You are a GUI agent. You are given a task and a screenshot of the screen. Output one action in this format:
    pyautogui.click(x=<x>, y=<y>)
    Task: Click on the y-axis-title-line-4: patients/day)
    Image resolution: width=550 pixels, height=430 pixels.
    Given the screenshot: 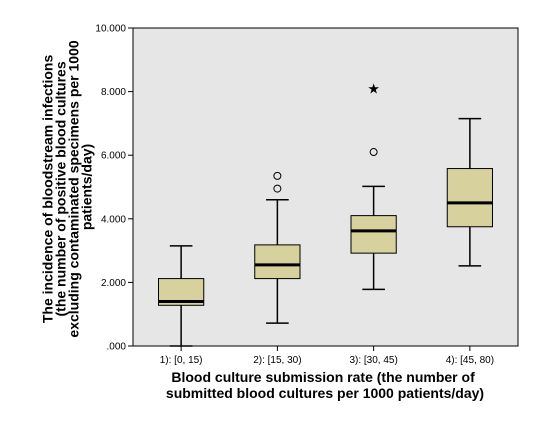 What is the action you would take?
    pyautogui.click(x=87, y=187)
    